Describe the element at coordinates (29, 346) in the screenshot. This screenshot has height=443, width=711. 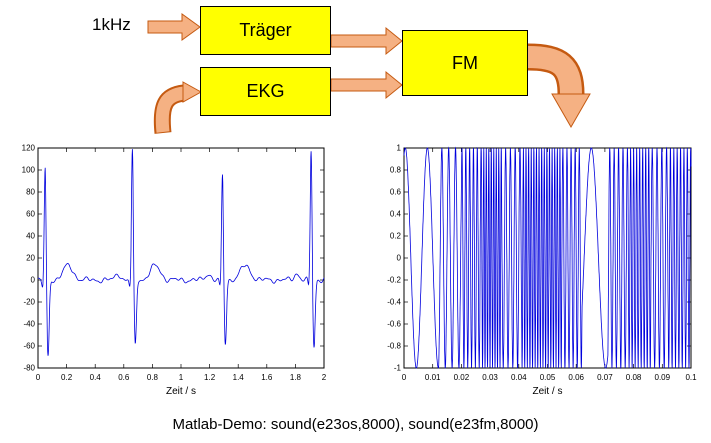
I see `svg-text: -60` at that location.